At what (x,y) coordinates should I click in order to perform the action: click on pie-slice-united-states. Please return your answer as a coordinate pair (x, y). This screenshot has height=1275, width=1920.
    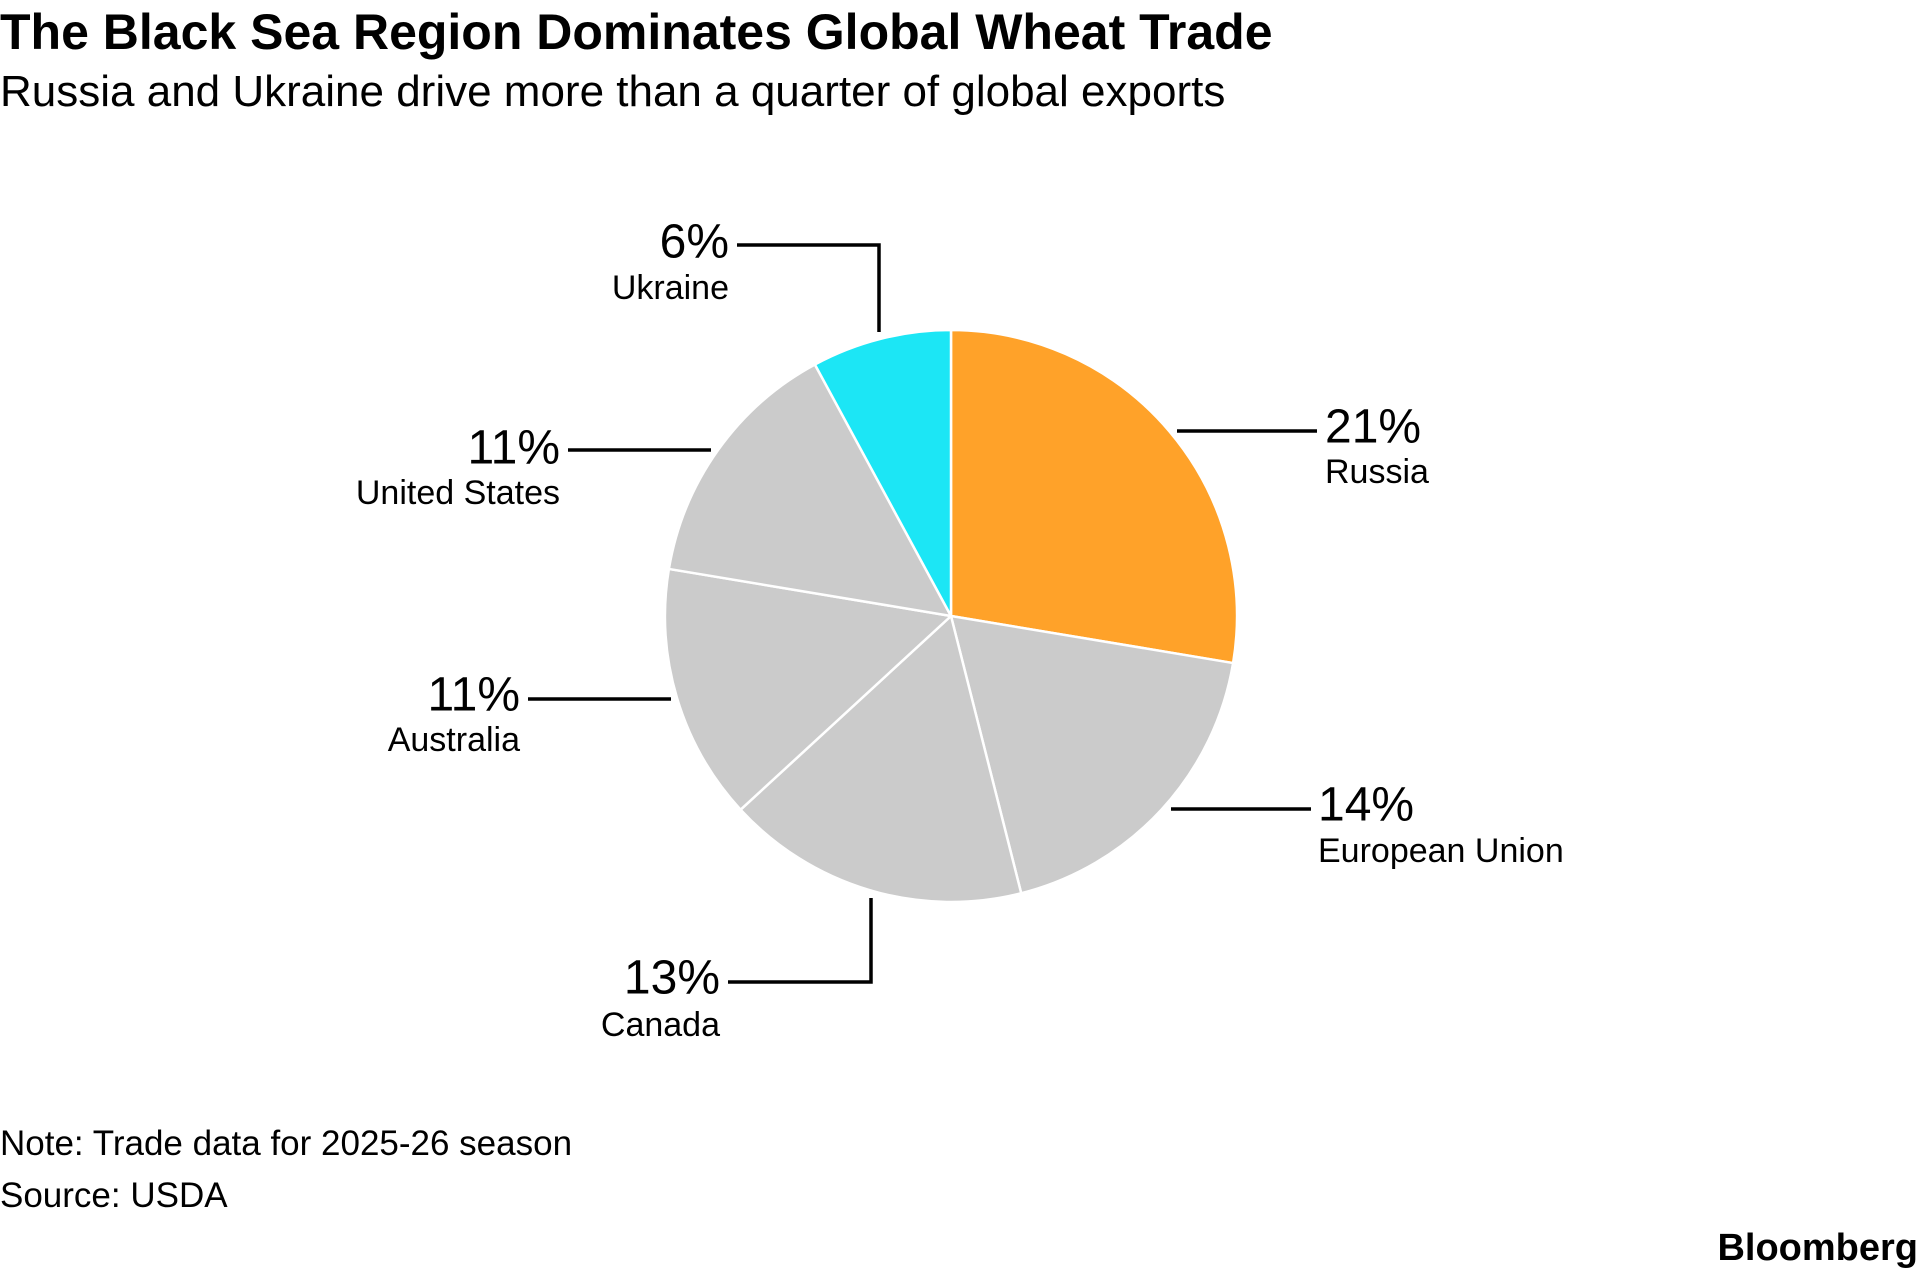
    Looking at the image, I should click on (810, 490).